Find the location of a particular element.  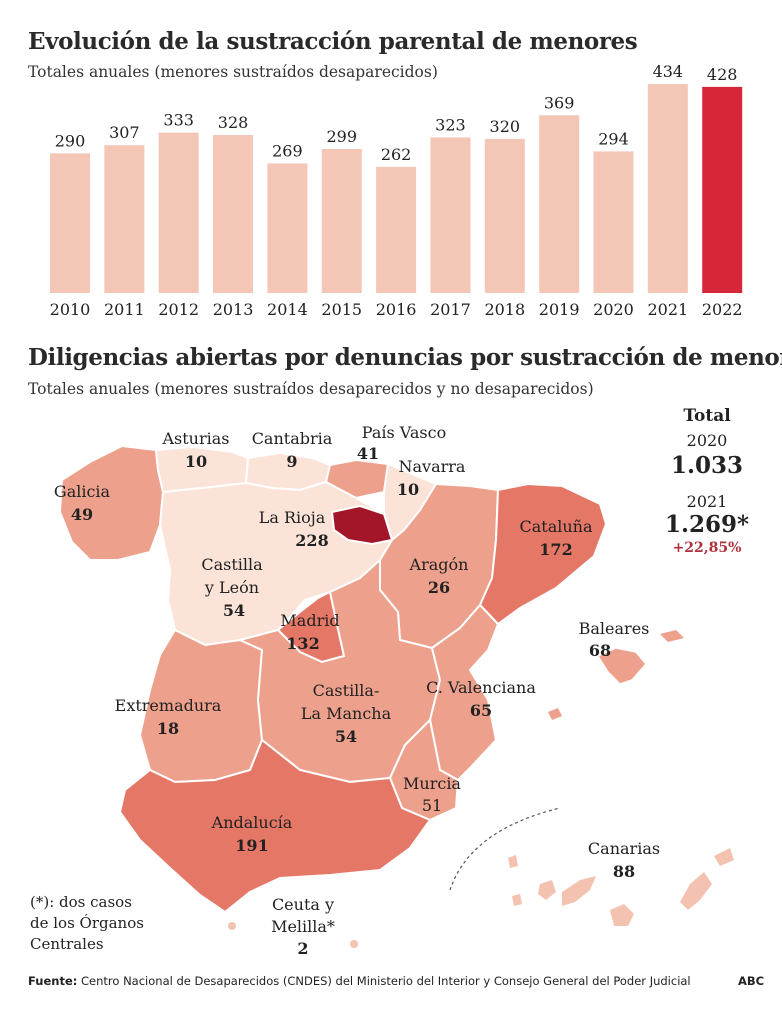

label-andalucia-name: Andalucía is located at coordinates (252, 822).